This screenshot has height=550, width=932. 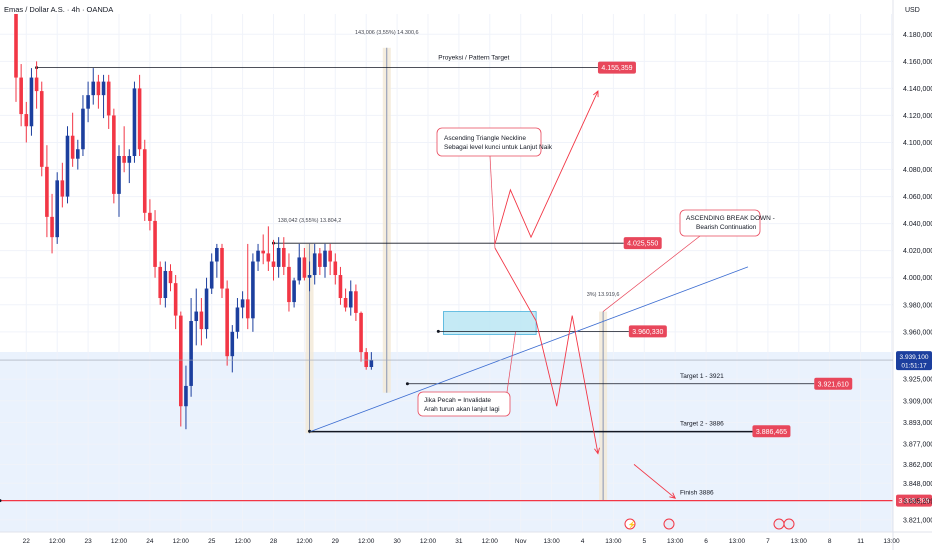 I want to click on currency-label: USD, so click(x=912, y=10).